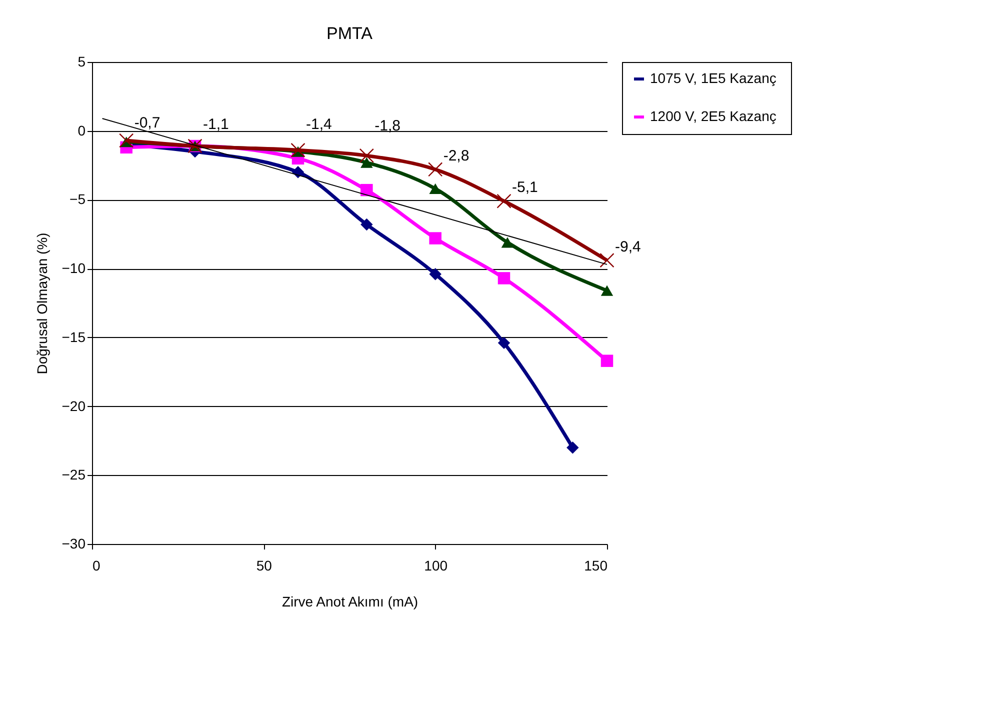 This screenshot has height=704, width=991. Describe the element at coordinates (74, 268) in the screenshot. I see `y-tick-label: −10` at that location.